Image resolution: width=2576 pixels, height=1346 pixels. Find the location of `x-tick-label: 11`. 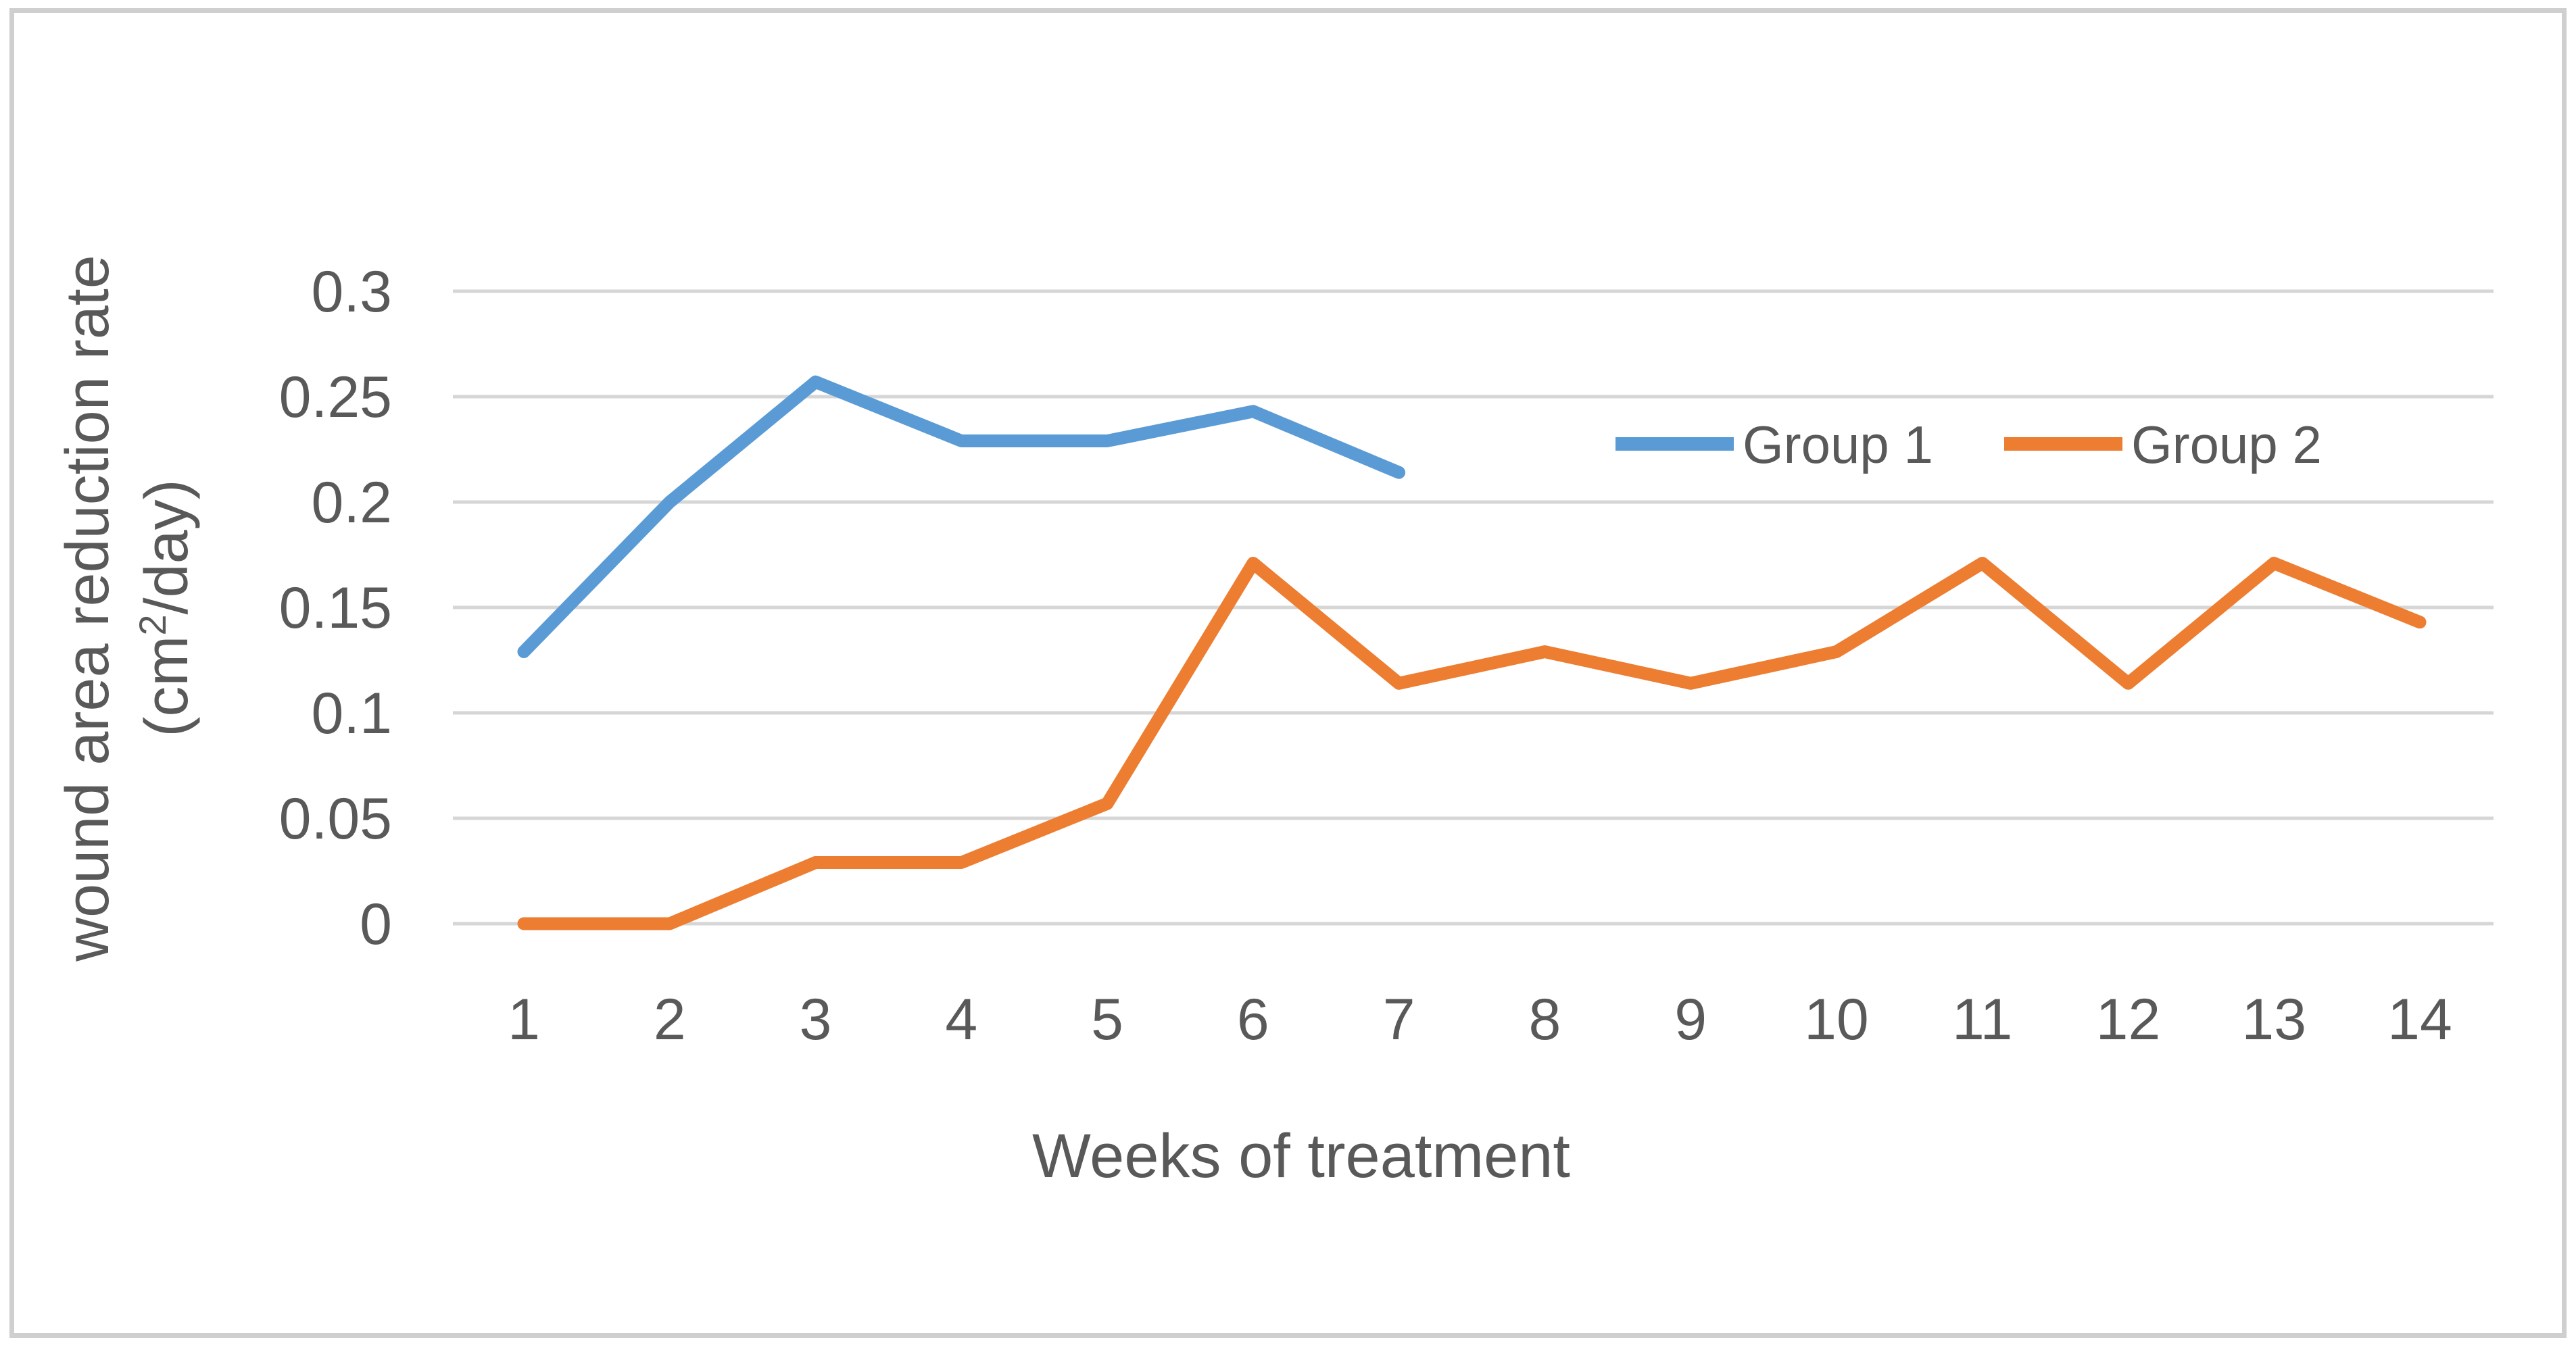

x-tick-label: 11 is located at coordinates (1982, 1019).